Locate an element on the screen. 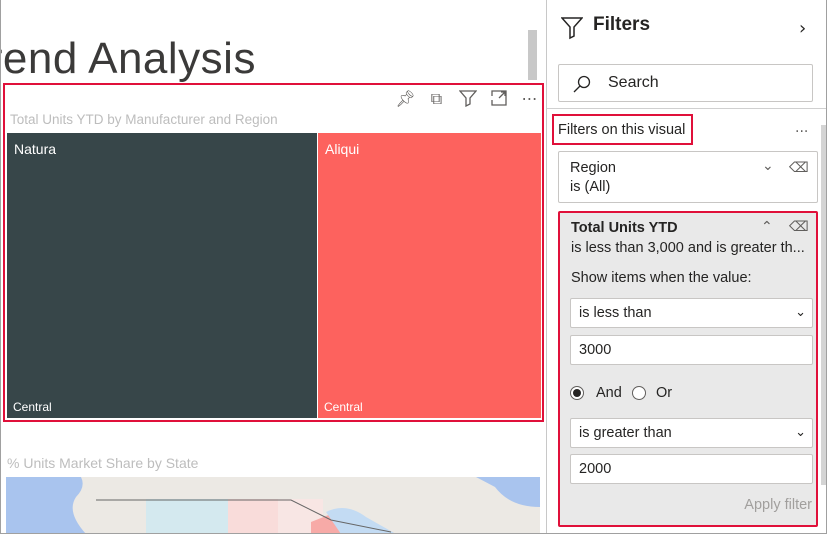  map-visual is located at coordinates (273, 505).